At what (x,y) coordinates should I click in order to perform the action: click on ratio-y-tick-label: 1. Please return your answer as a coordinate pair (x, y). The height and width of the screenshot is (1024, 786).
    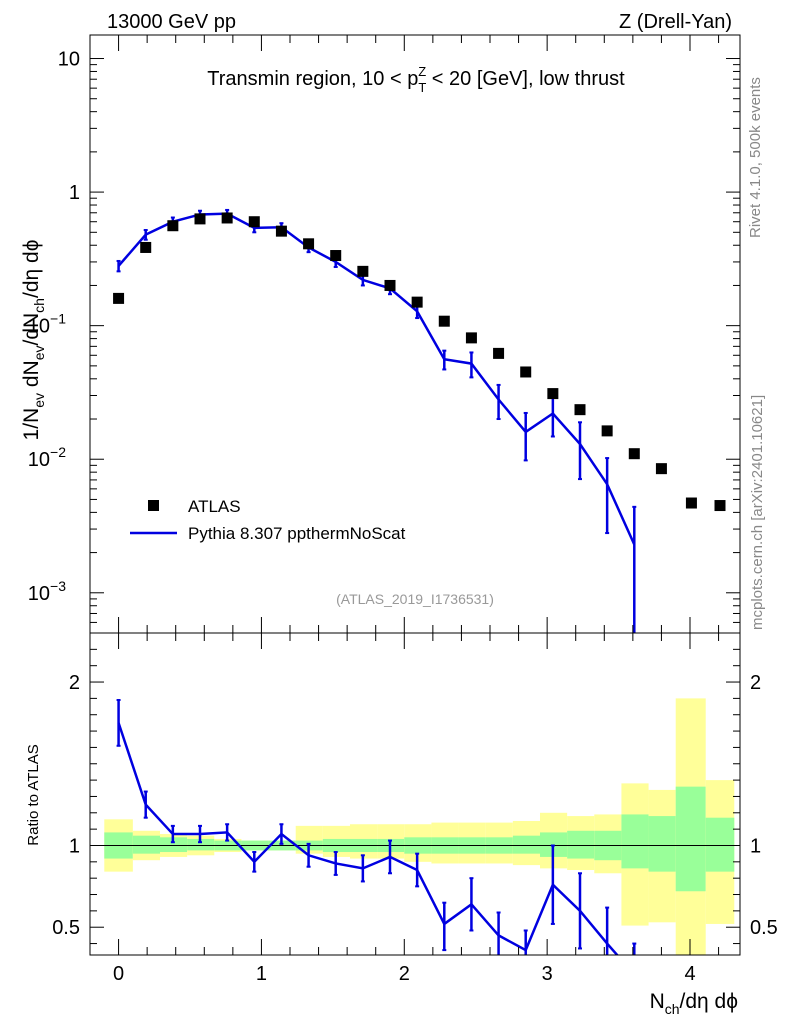
    Looking at the image, I should click on (74, 846).